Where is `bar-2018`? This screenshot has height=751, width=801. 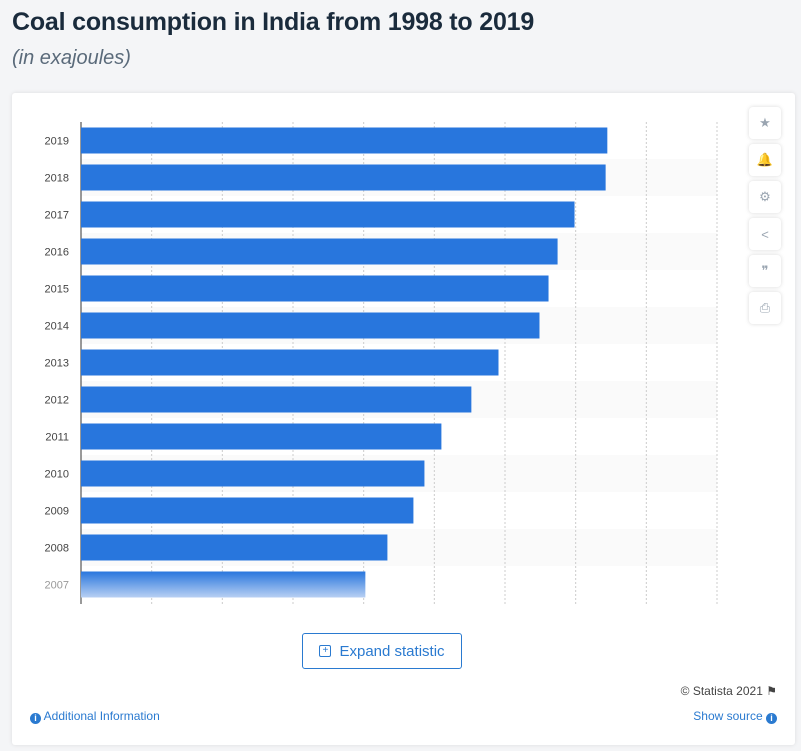 bar-2018 is located at coordinates (343, 177).